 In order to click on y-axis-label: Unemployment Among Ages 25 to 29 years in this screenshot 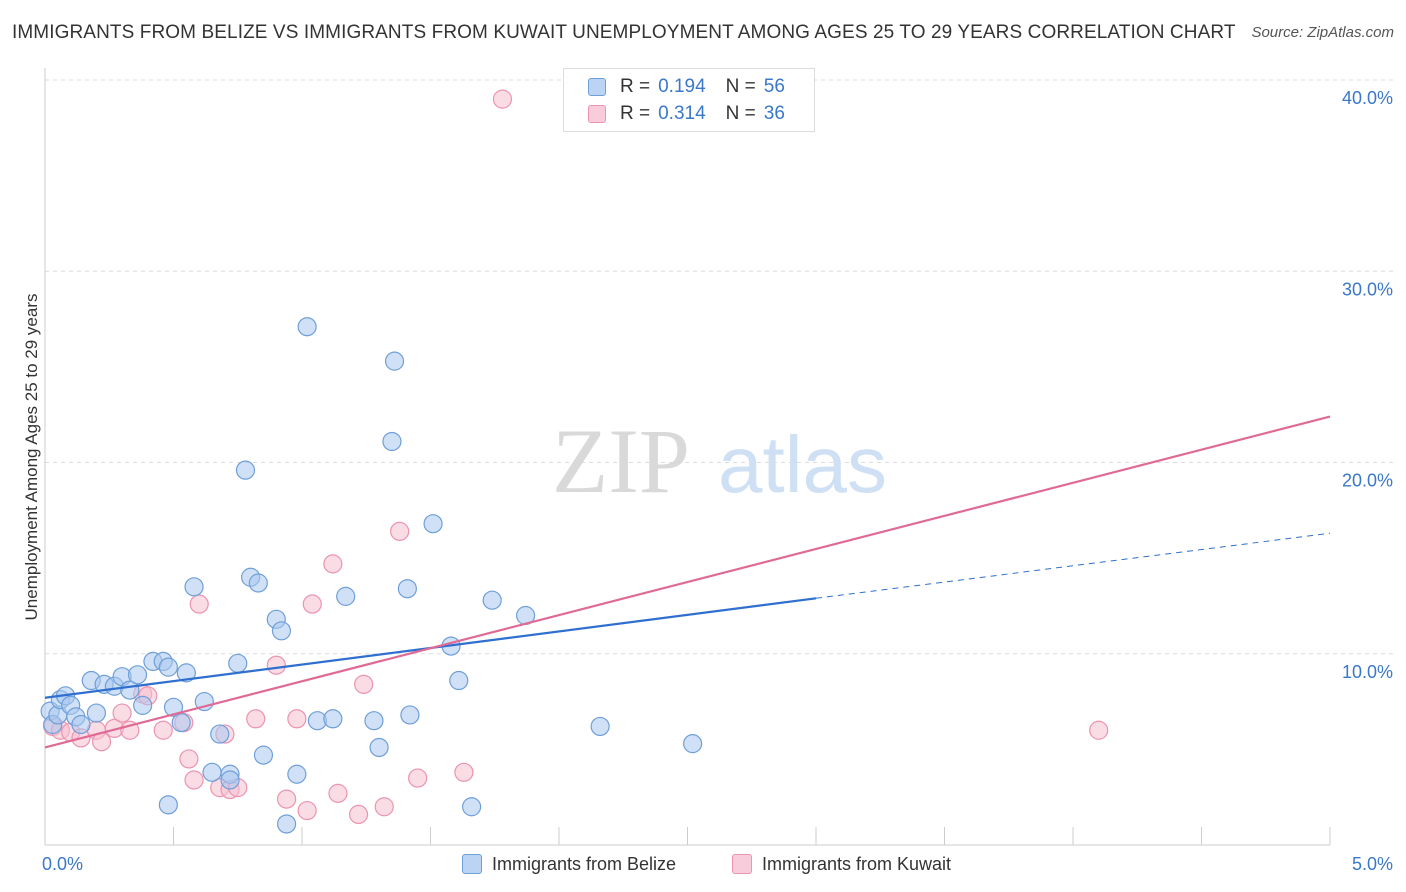, I will do `click(31, 457)`.